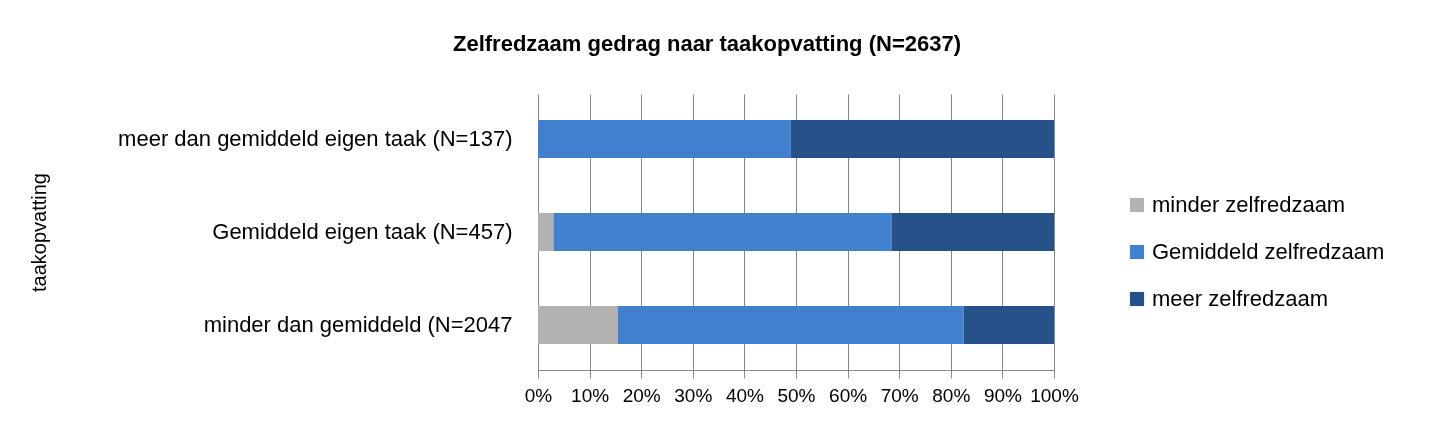  I want to click on x-tick-label: 90%, so click(1003, 395).